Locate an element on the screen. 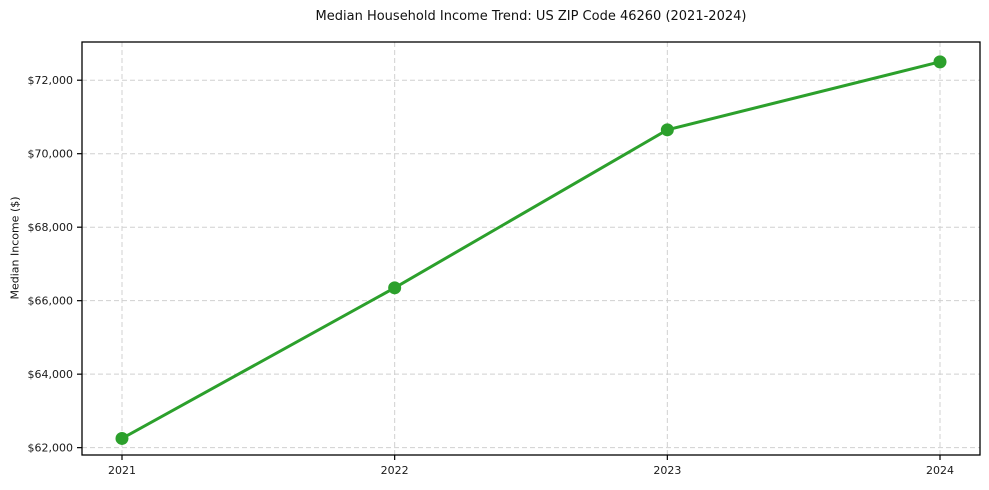  y-tick-label: $68,000 is located at coordinates (51, 227).